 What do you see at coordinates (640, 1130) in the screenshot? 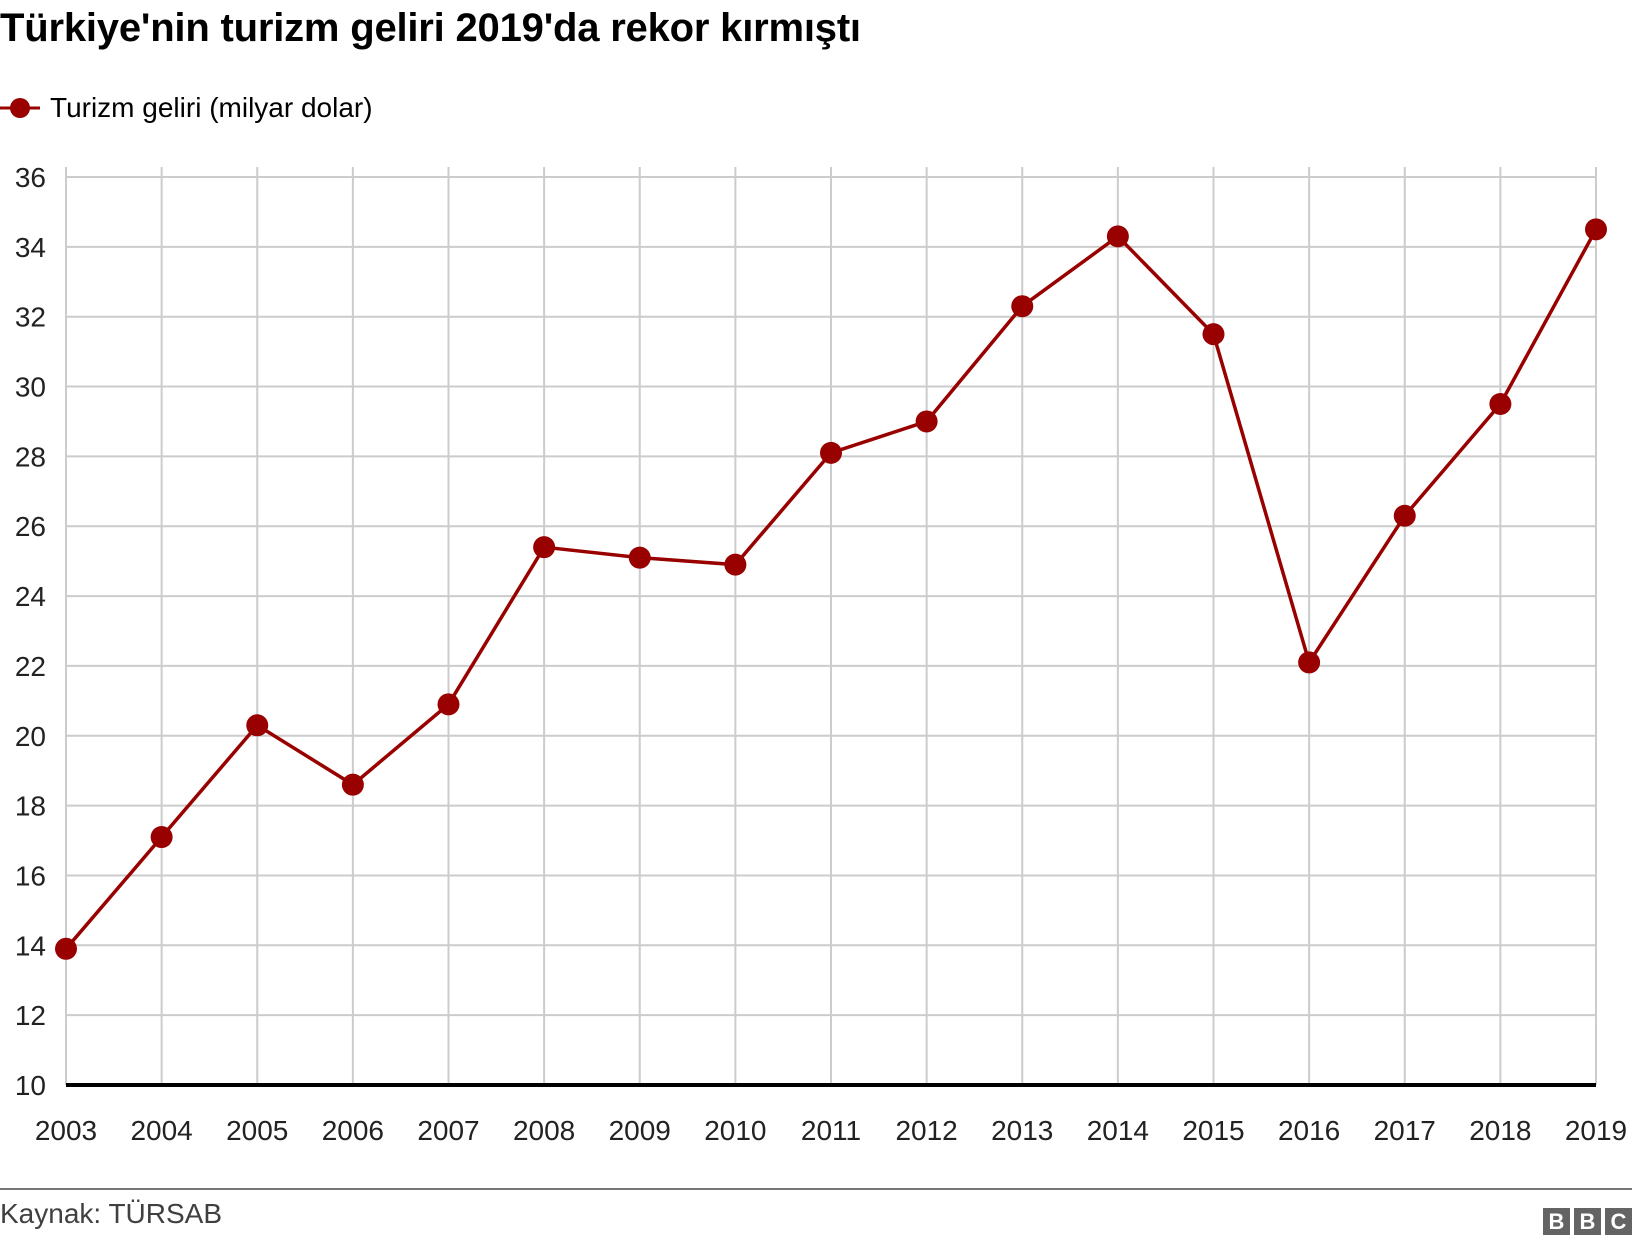
I see `x-tick-label: 2009` at bounding box center [640, 1130].